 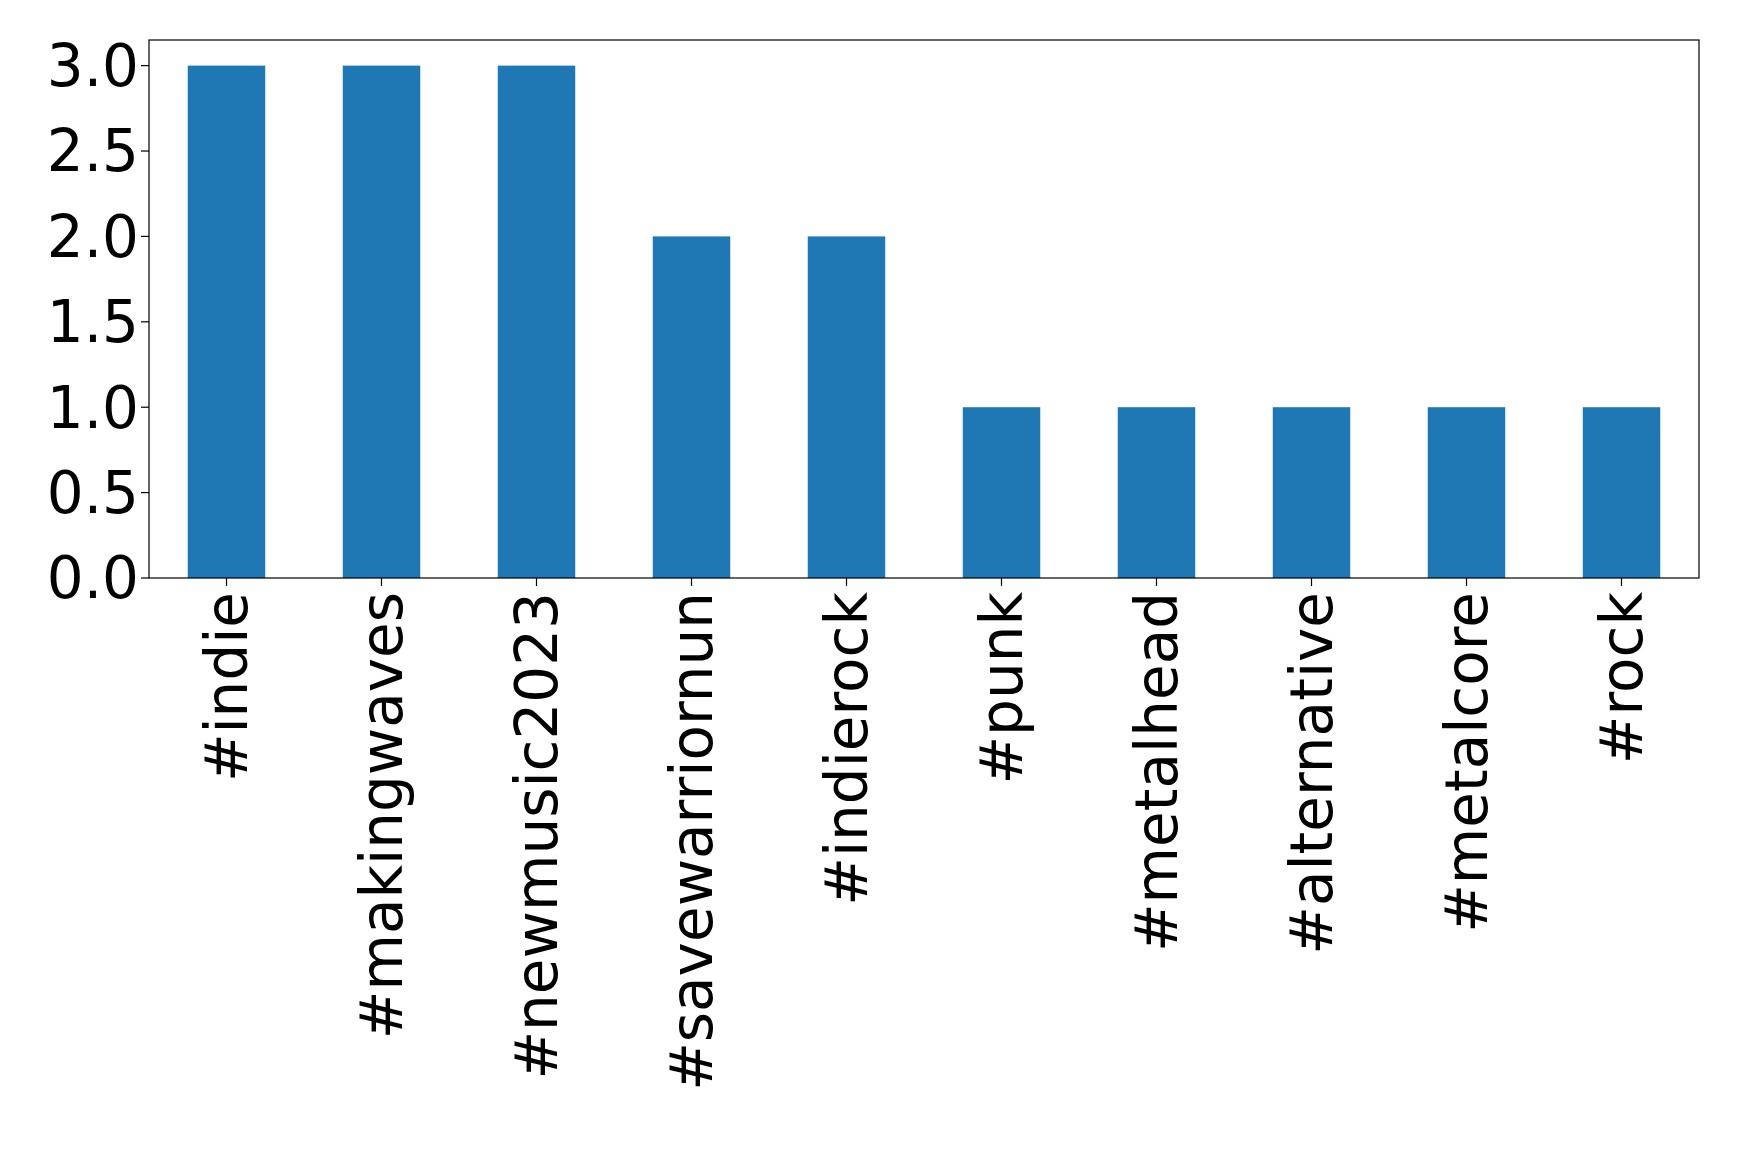 I want to click on y-tick-label: 0.5, so click(x=92, y=492).